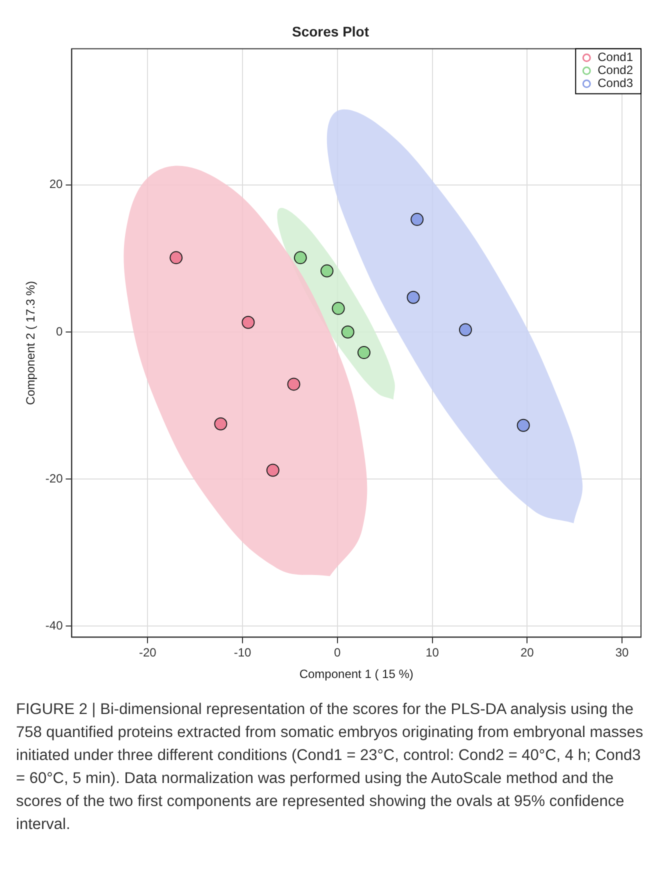 This screenshot has height=885, width=663. What do you see at coordinates (616, 70) in the screenshot?
I see `legend-label: Cond2` at bounding box center [616, 70].